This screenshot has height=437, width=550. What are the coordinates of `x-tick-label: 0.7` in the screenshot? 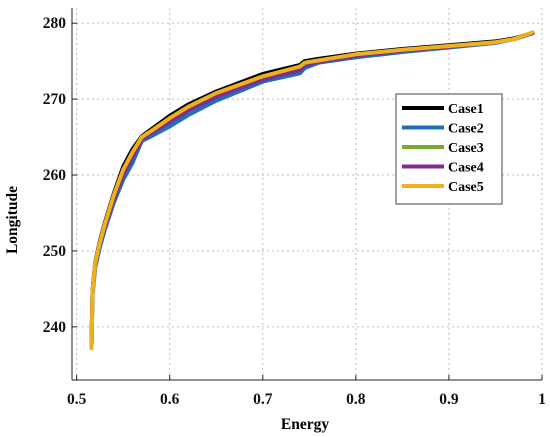 It's located at (263, 399).